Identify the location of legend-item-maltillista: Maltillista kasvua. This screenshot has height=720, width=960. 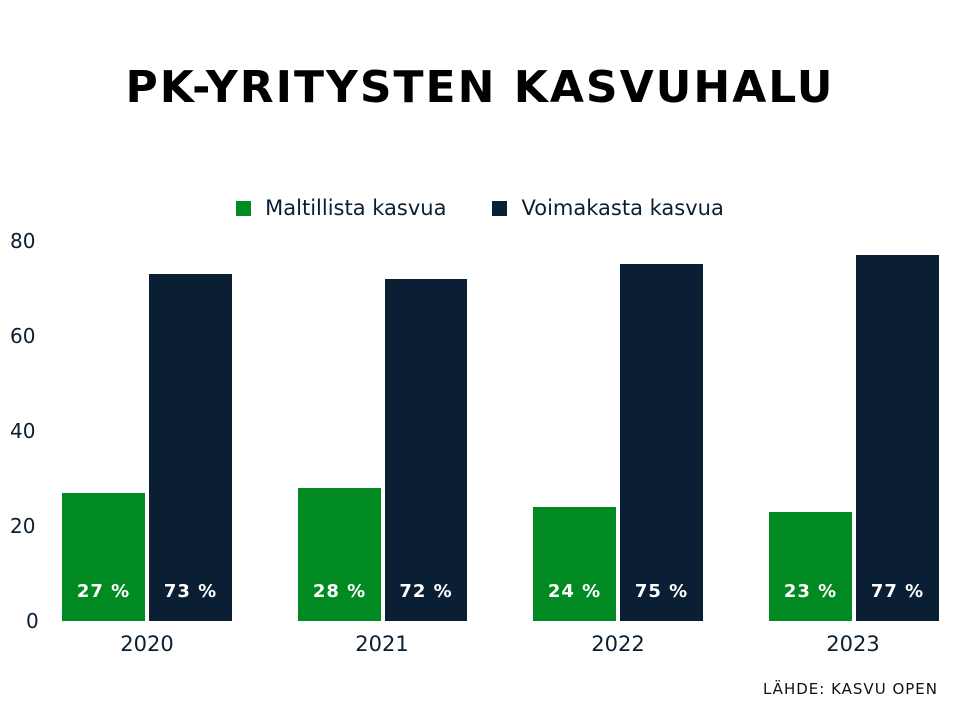
(341, 208).